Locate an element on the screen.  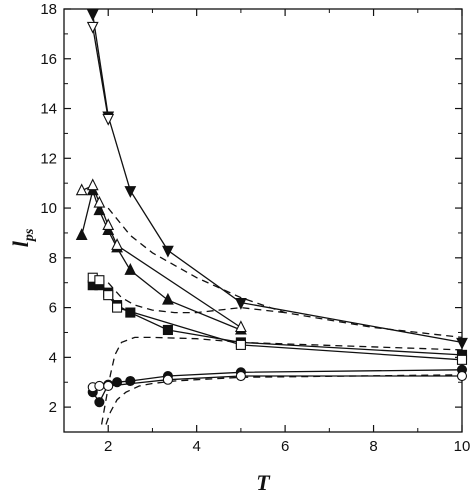
x-tick-label: 6 is located at coordinates (285, 446).